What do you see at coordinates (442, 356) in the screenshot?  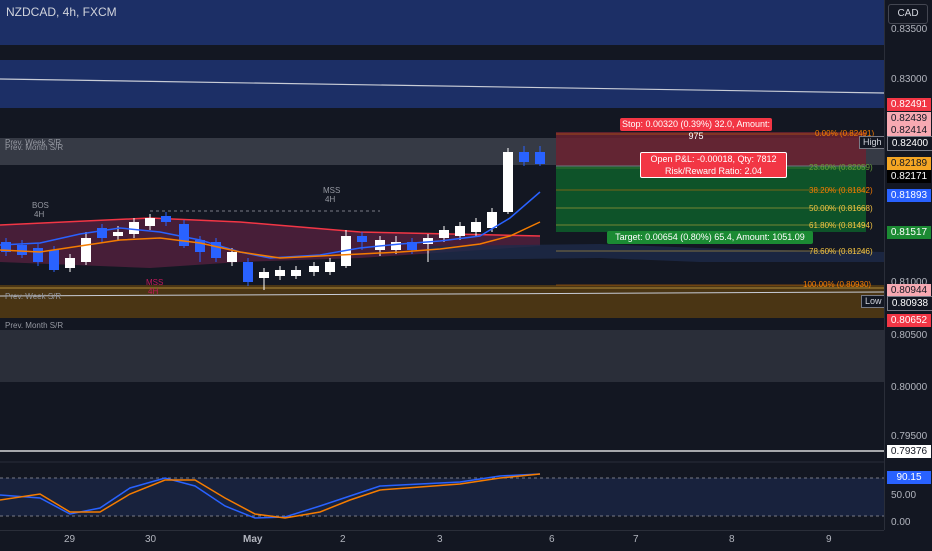 I see `prev-month-sr-zone-bottom` at bounding box center [442, 356].